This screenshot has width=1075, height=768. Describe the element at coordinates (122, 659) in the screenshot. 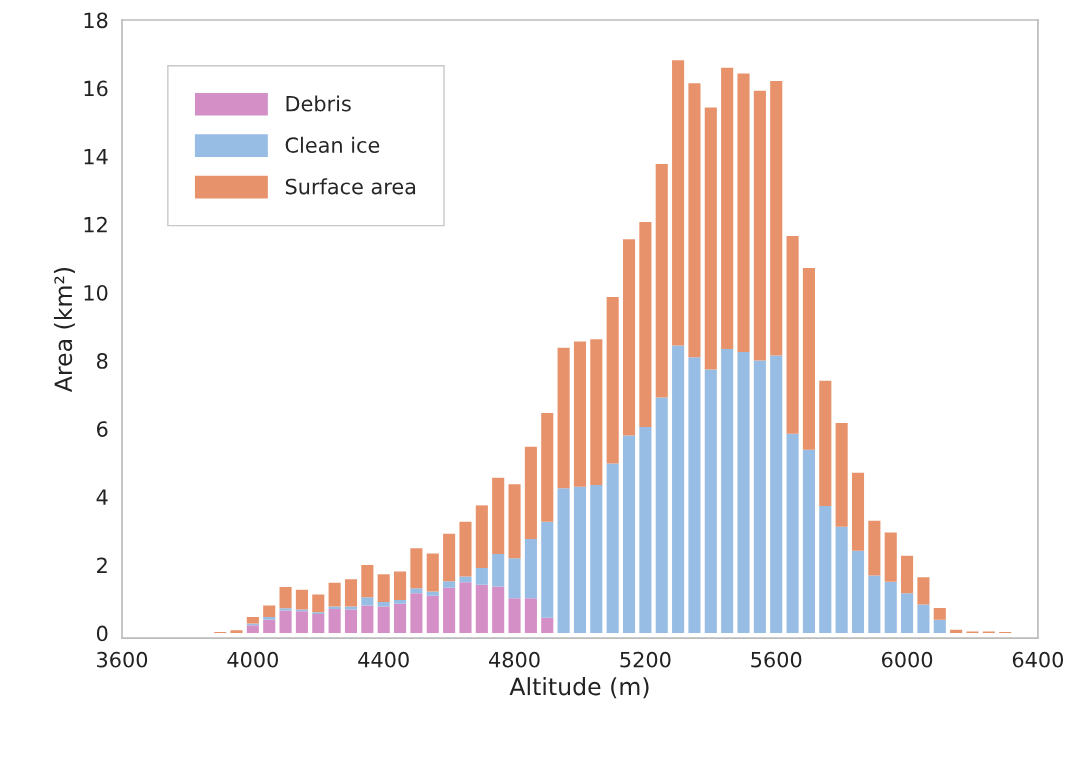

I see `x-tick-label: 3600` at that location.